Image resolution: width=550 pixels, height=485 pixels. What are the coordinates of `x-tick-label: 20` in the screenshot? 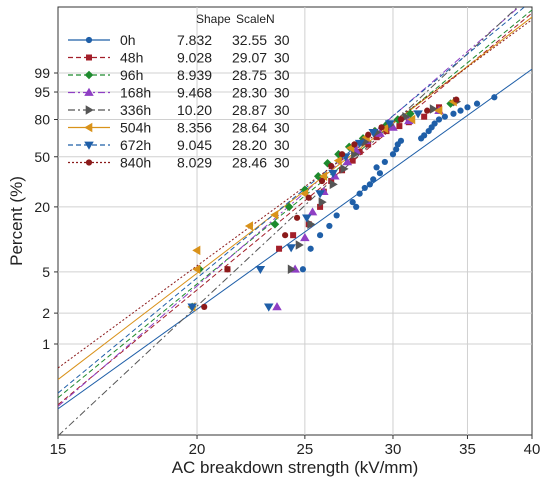 It's located at (197, 449).